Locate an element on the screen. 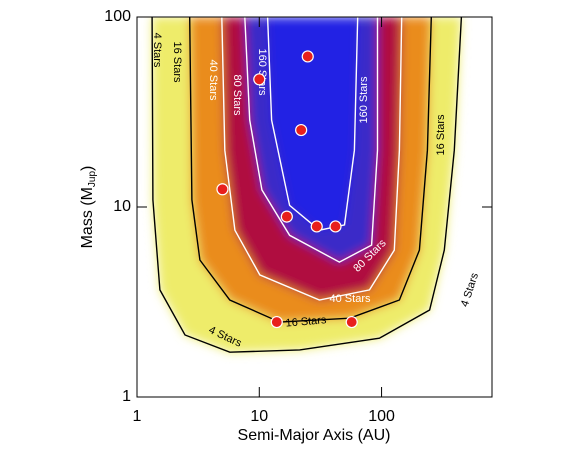  y-tick-label: 10 is located at coordinates (122, 206).